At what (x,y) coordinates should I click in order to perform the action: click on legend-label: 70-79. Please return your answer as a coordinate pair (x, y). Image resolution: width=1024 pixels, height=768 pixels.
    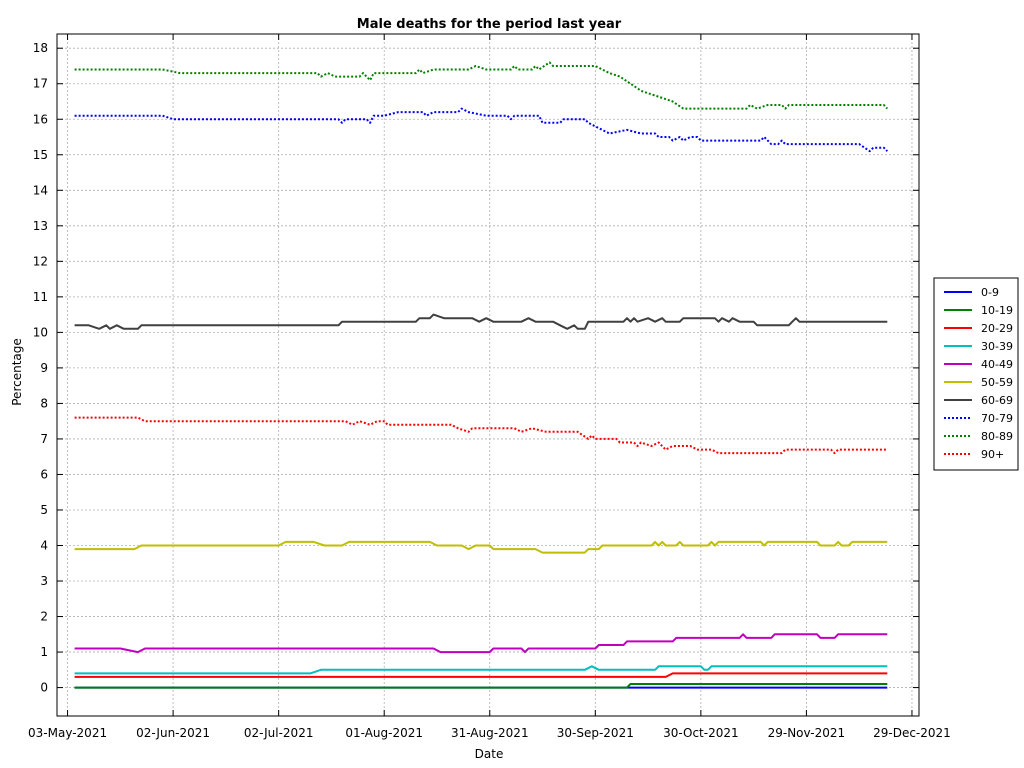
    Looking at the image, I should click on (997, 418).